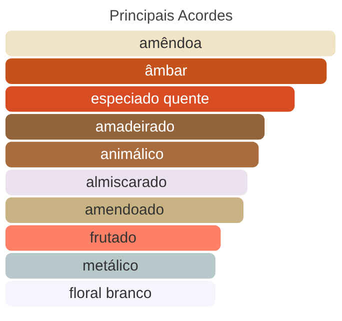 The width and height of the screenshot is (342, 321). Describe the element at coordinates (171, 16) in the screenshot. I see `chart-title: Principais Acordes` at that location.